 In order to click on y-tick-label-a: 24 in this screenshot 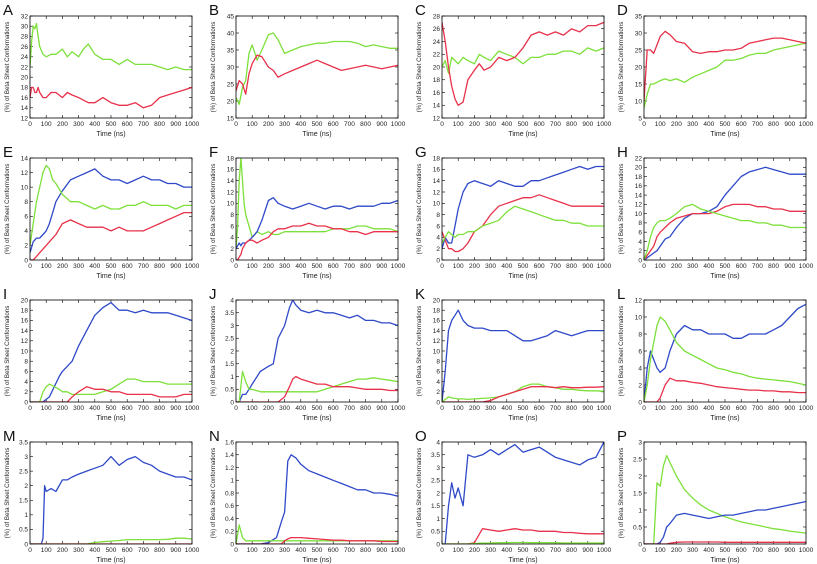, I will do `click(25, 57)`.